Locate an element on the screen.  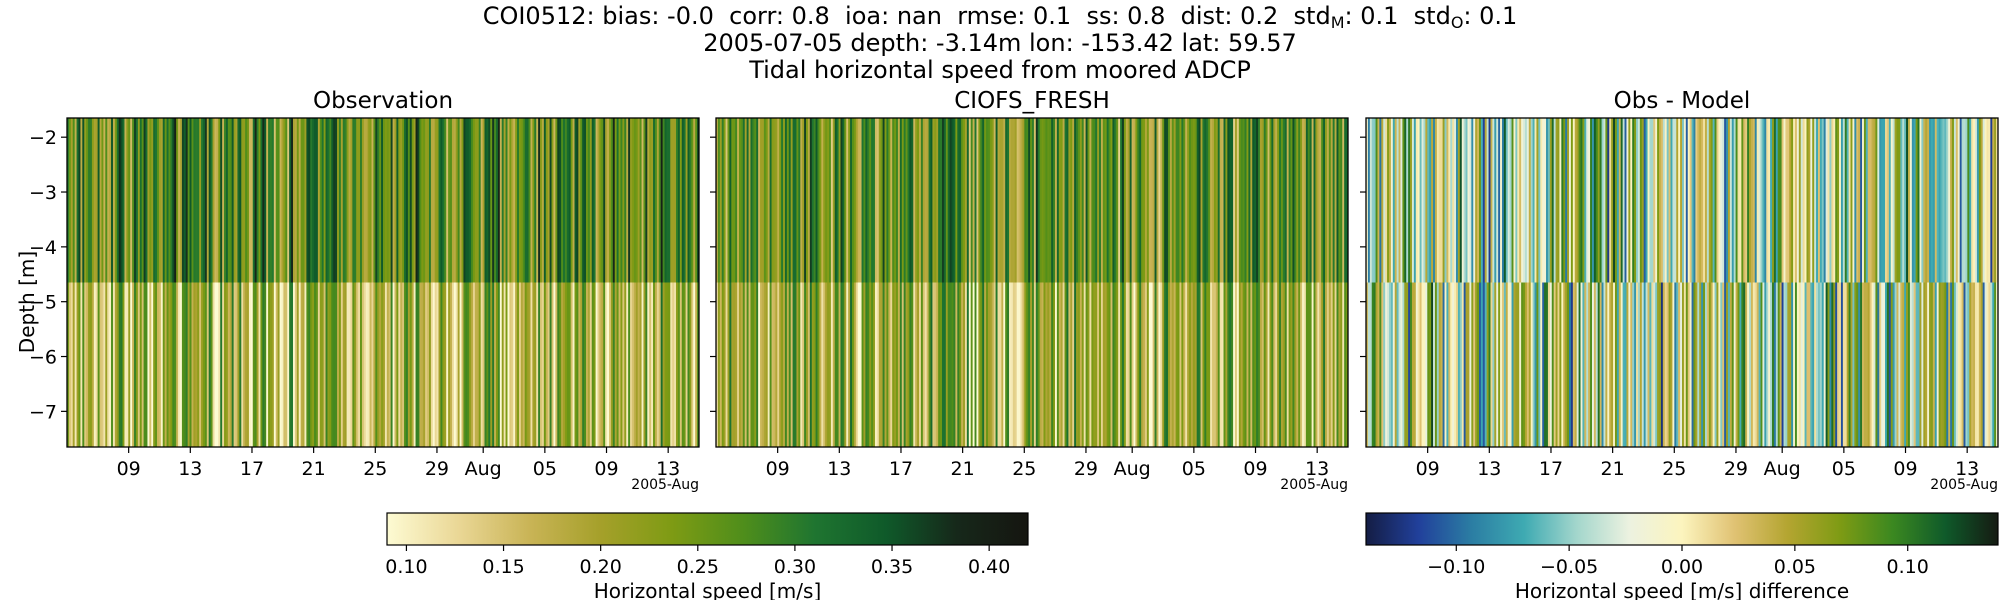
y-tick-label: −7 is located at coordinates (43, 412).